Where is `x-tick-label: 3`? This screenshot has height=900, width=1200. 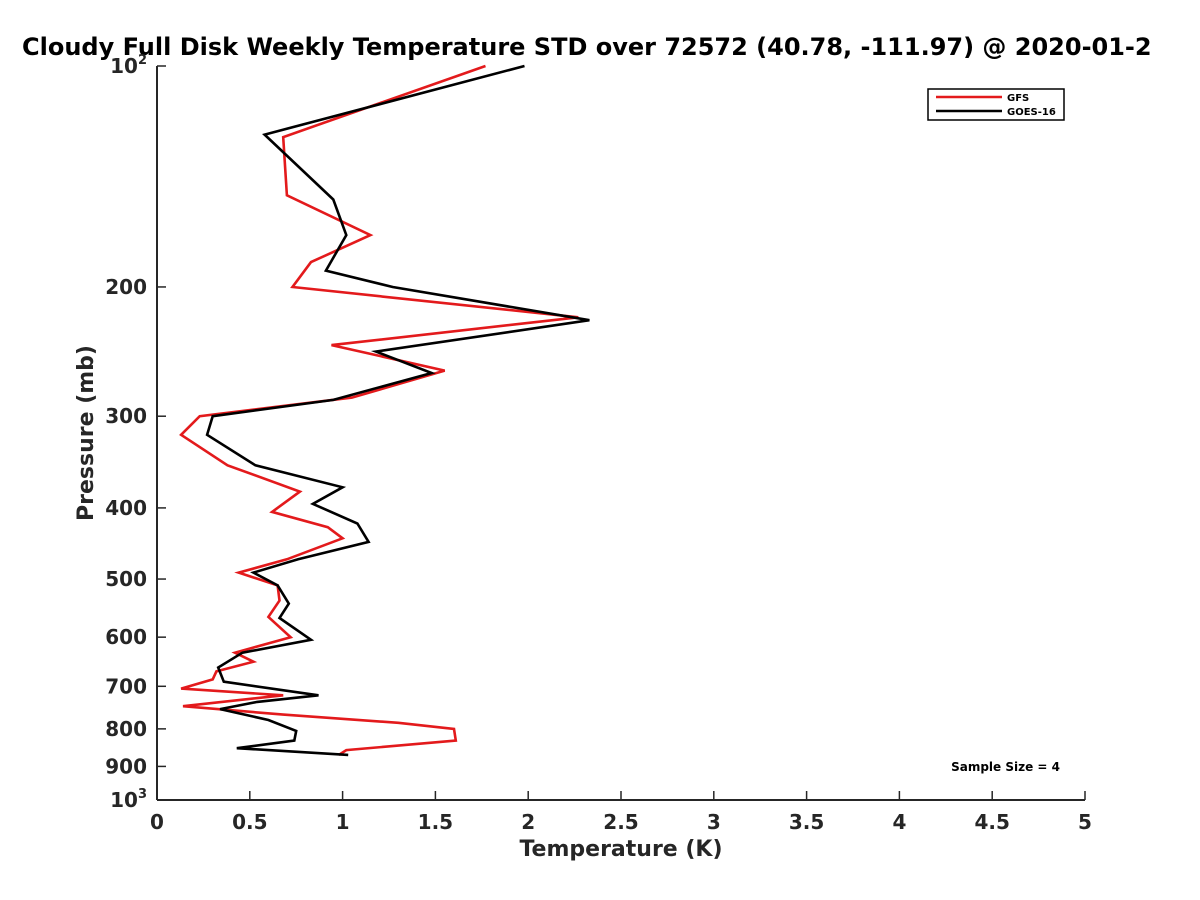
x-tick-label: 3 is located at coordinates (714, 822).